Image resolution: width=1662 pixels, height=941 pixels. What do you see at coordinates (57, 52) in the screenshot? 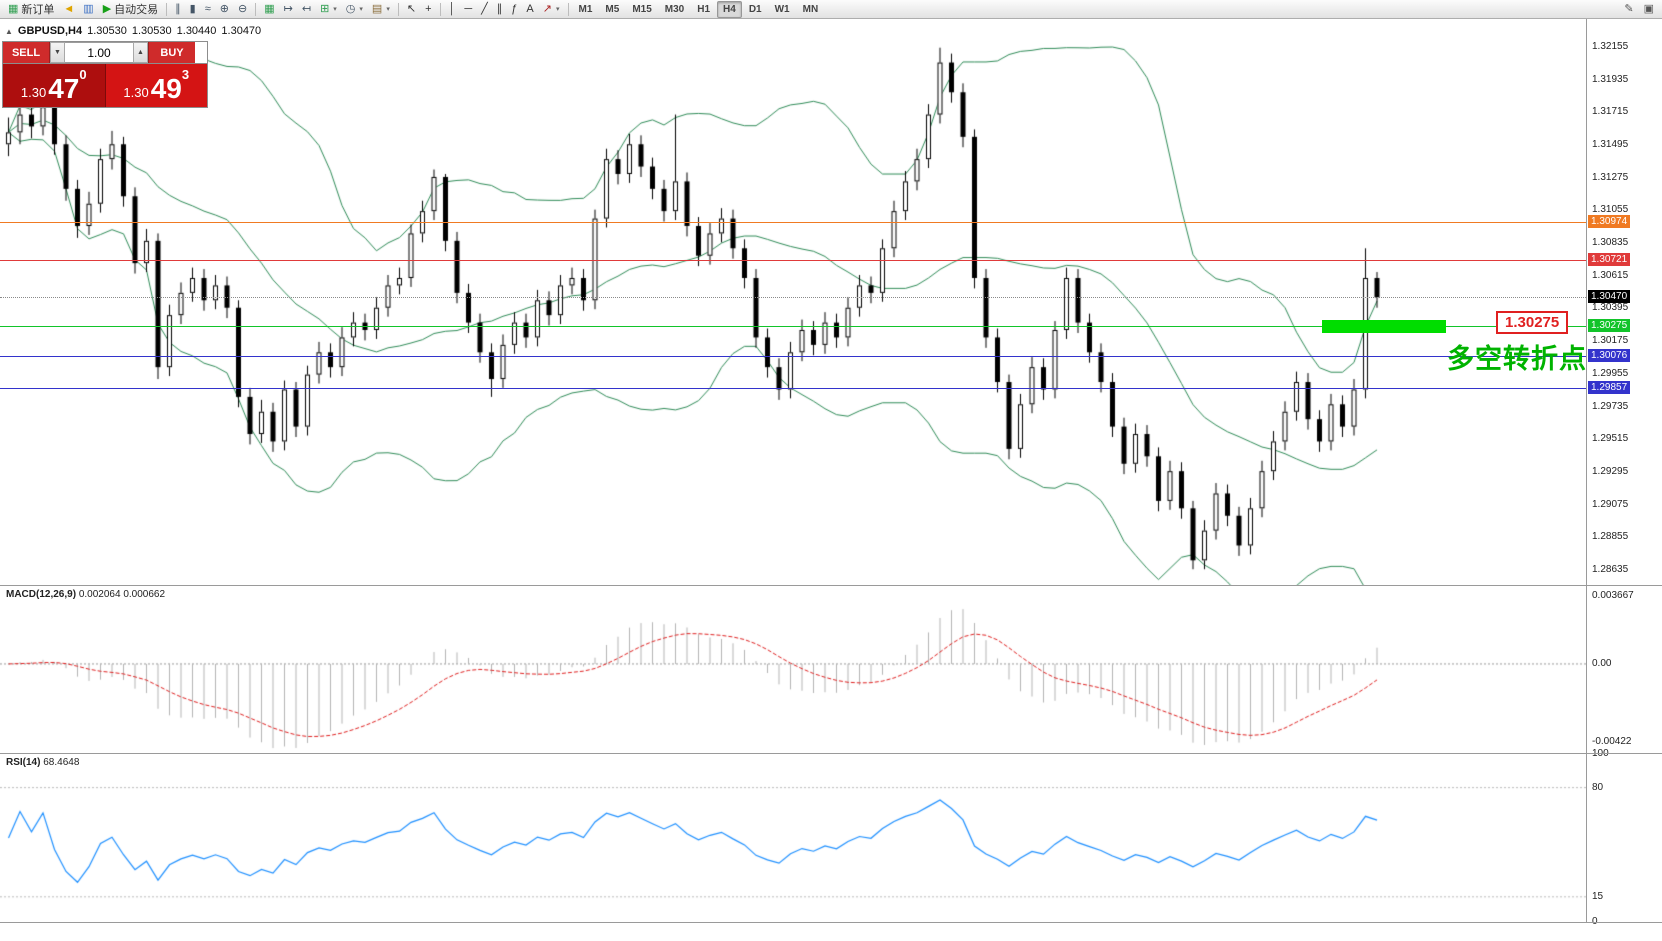
I see `volume-decrease-button: ▼` at bounding box center [57, 52].